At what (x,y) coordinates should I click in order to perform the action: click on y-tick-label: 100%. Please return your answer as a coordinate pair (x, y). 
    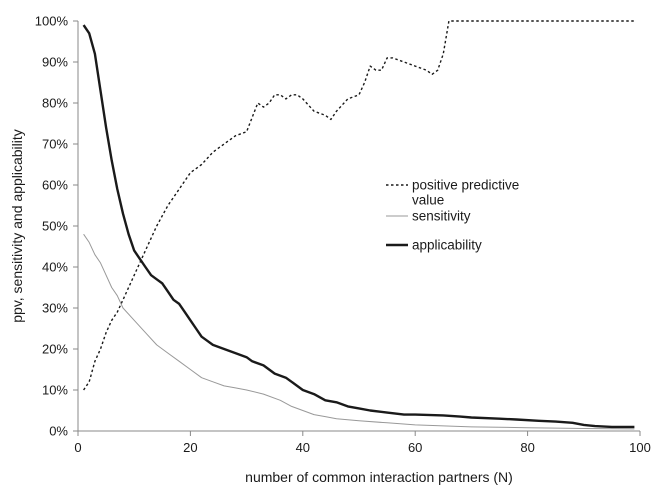
    Looking at the image, I should click on (52, 21).